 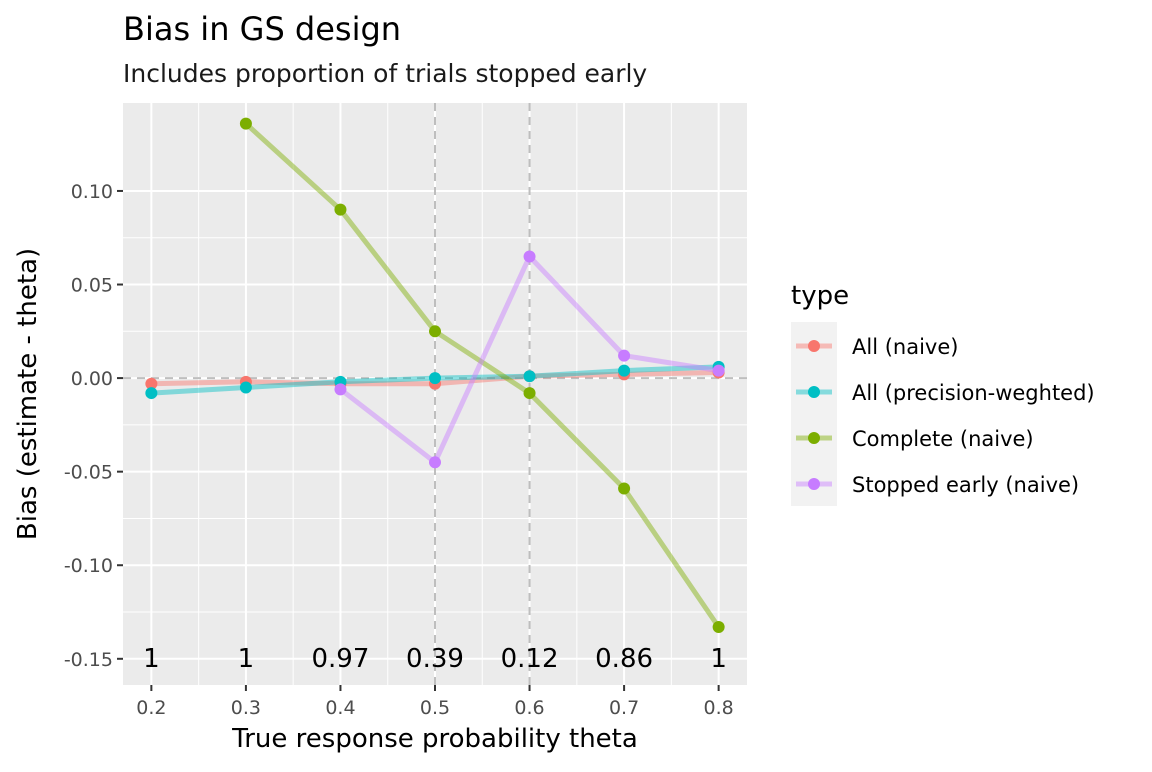 What do you see at coordinates (262, 29) in the screenshot?
I see `chart-title: Bias in GS design` at bounding box center [262, 29].